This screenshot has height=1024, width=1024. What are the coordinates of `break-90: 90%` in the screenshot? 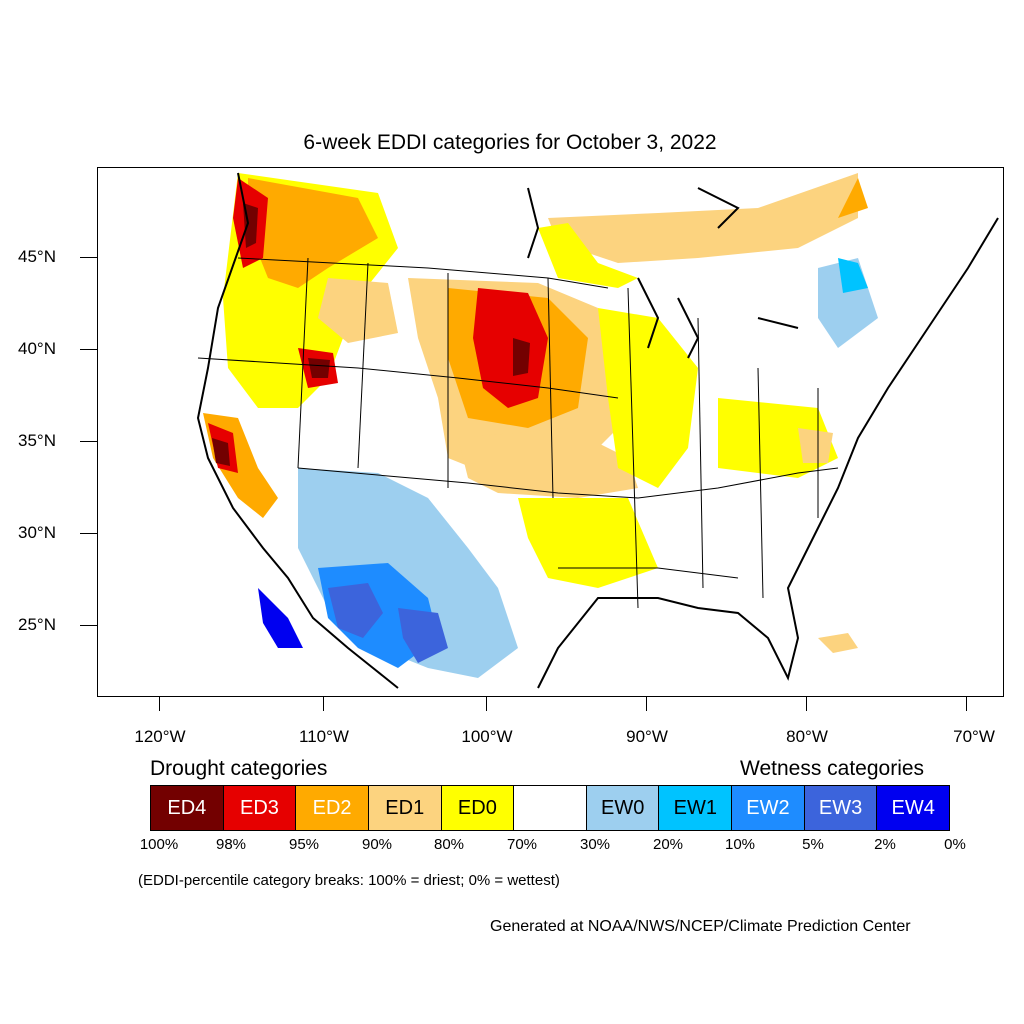 It's located at (377, 844).